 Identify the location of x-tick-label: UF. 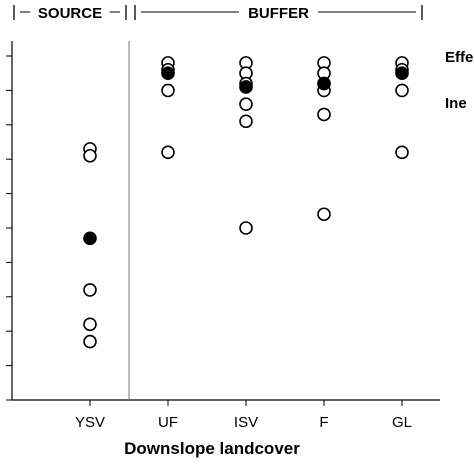
(168, 422).